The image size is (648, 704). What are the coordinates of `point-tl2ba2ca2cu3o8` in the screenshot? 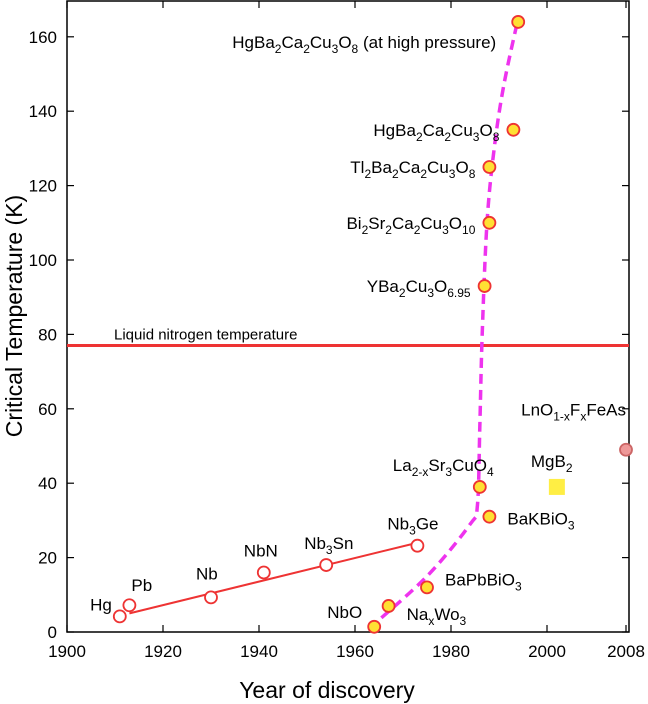 It's located at (489, 167).